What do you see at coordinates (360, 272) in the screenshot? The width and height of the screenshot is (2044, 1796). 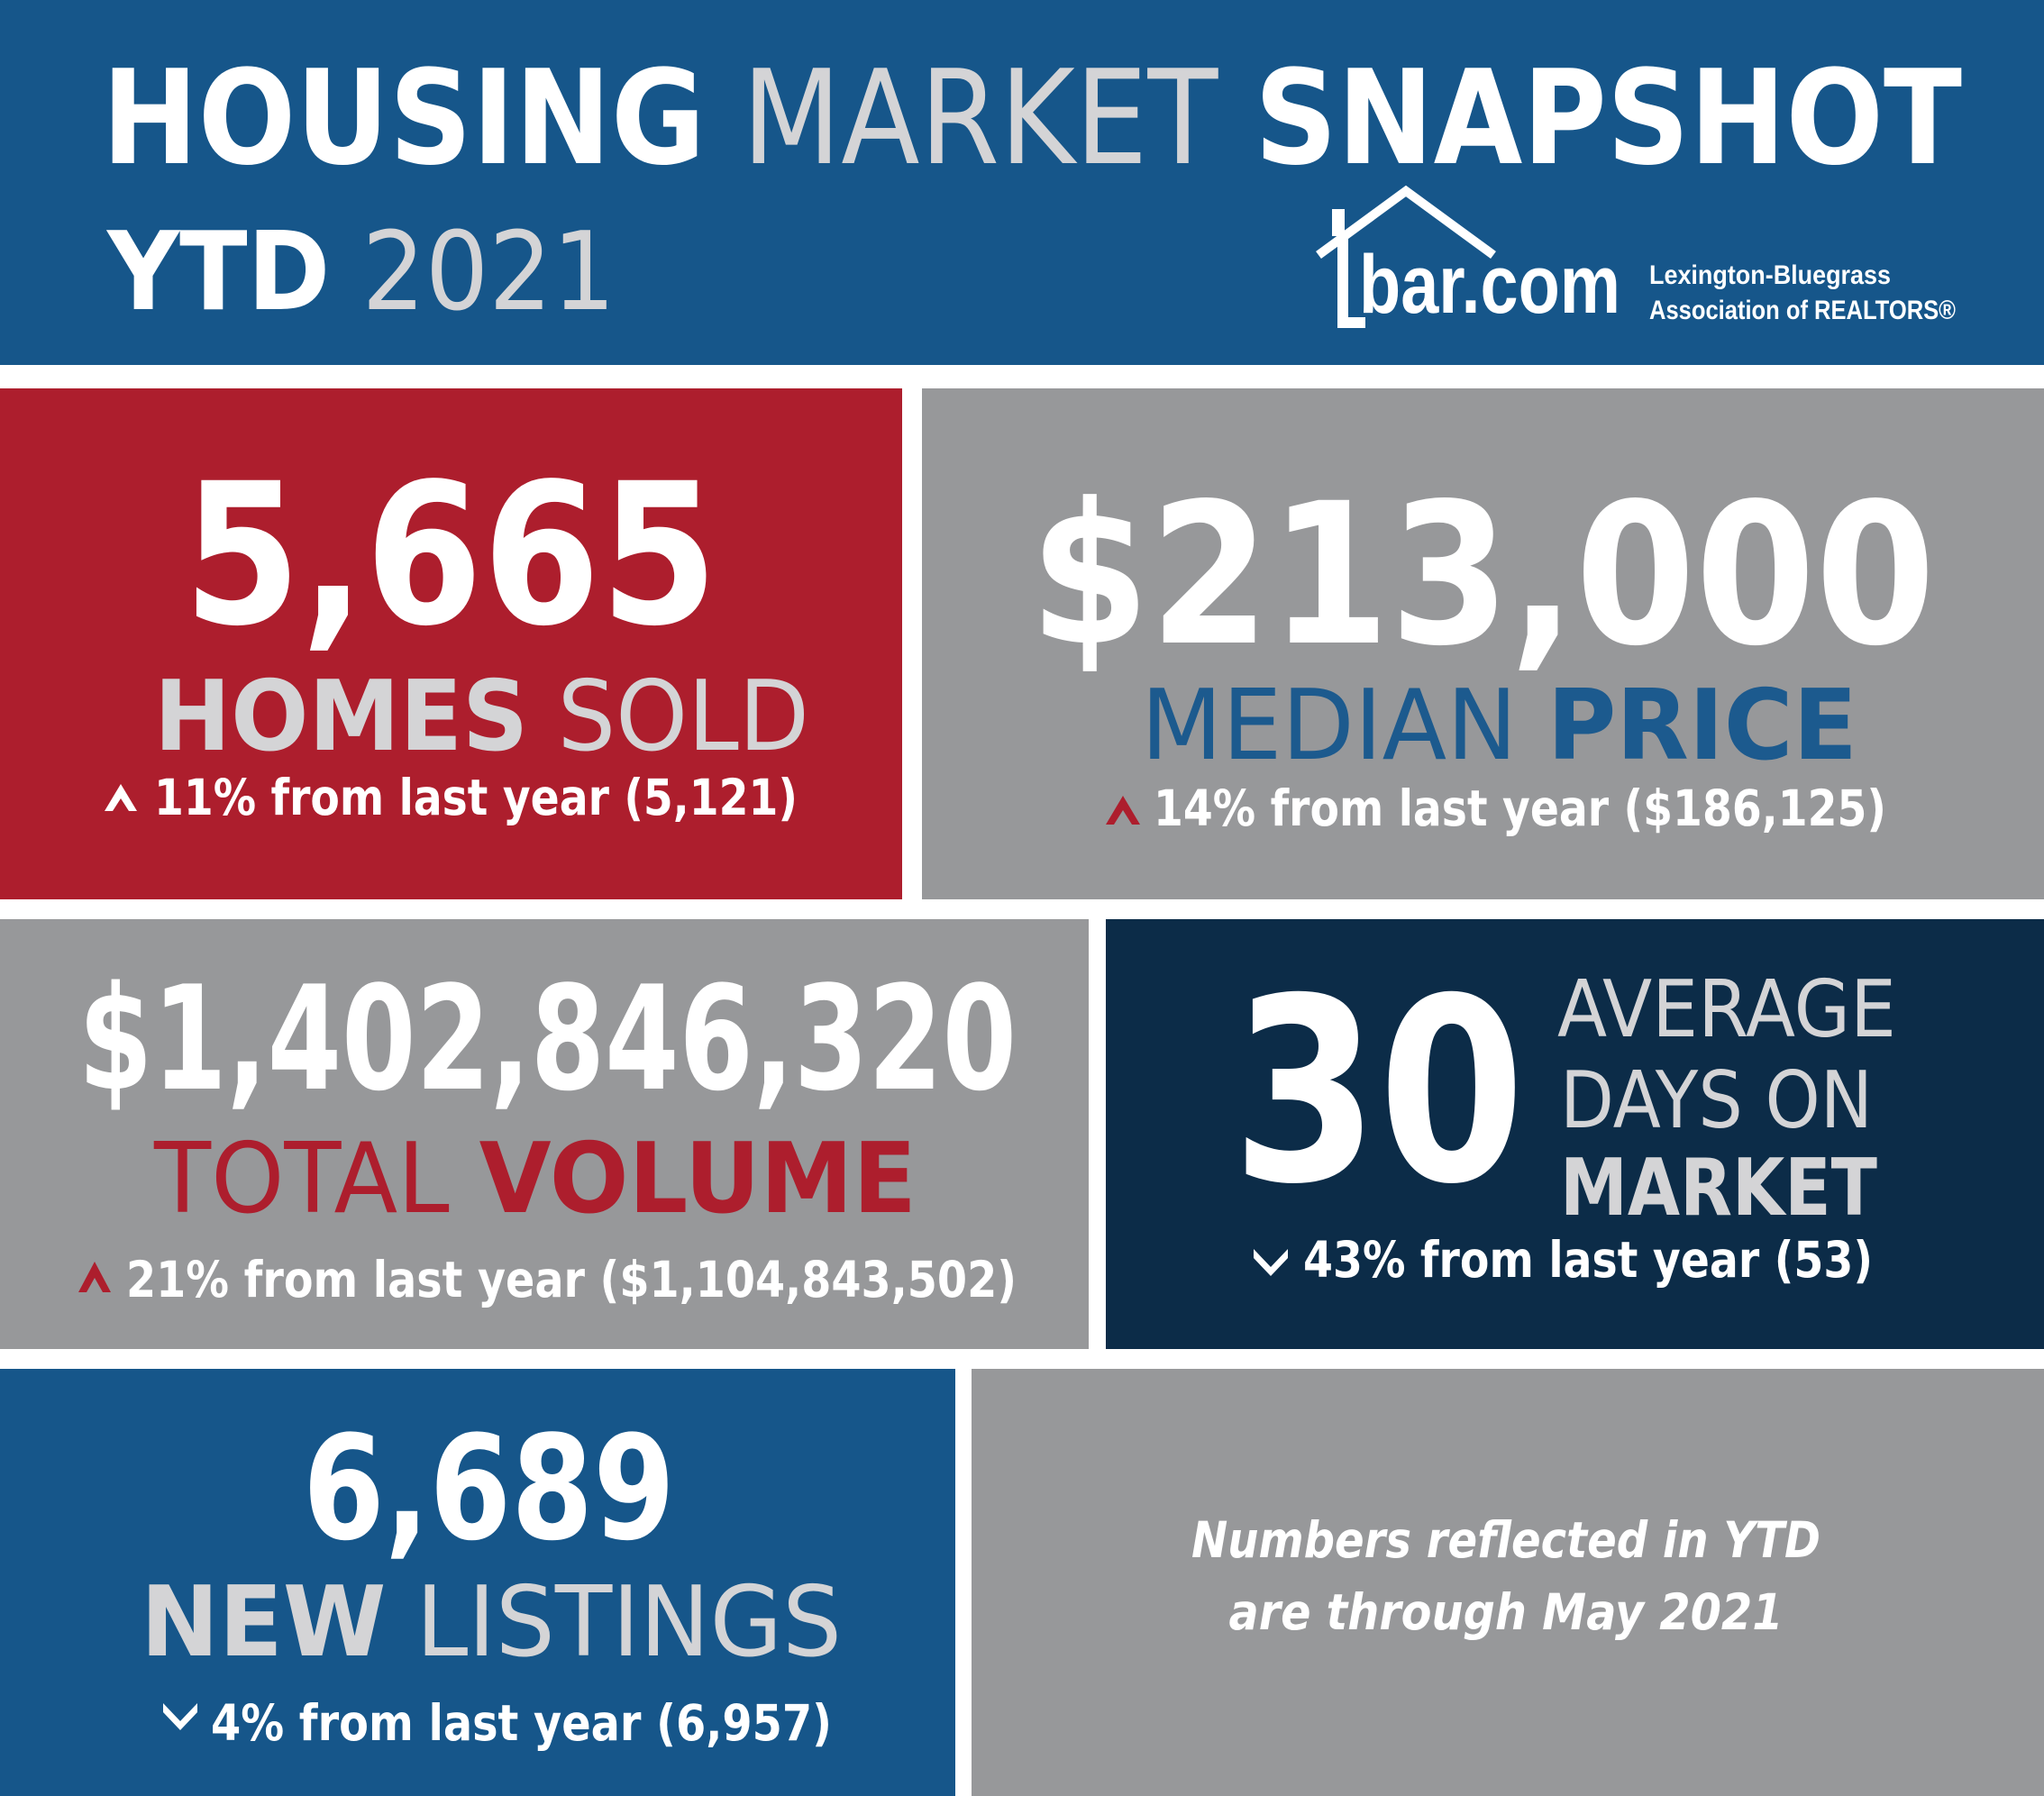 I see `subtitle: YTD 2021` at bounding box center [360, 272].